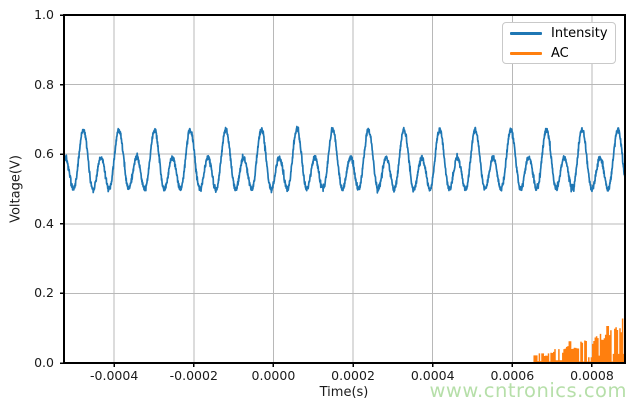 This screenshot has width=640, height=409. I want to click on x-tick-label: -0.0004, so click(114, 375).